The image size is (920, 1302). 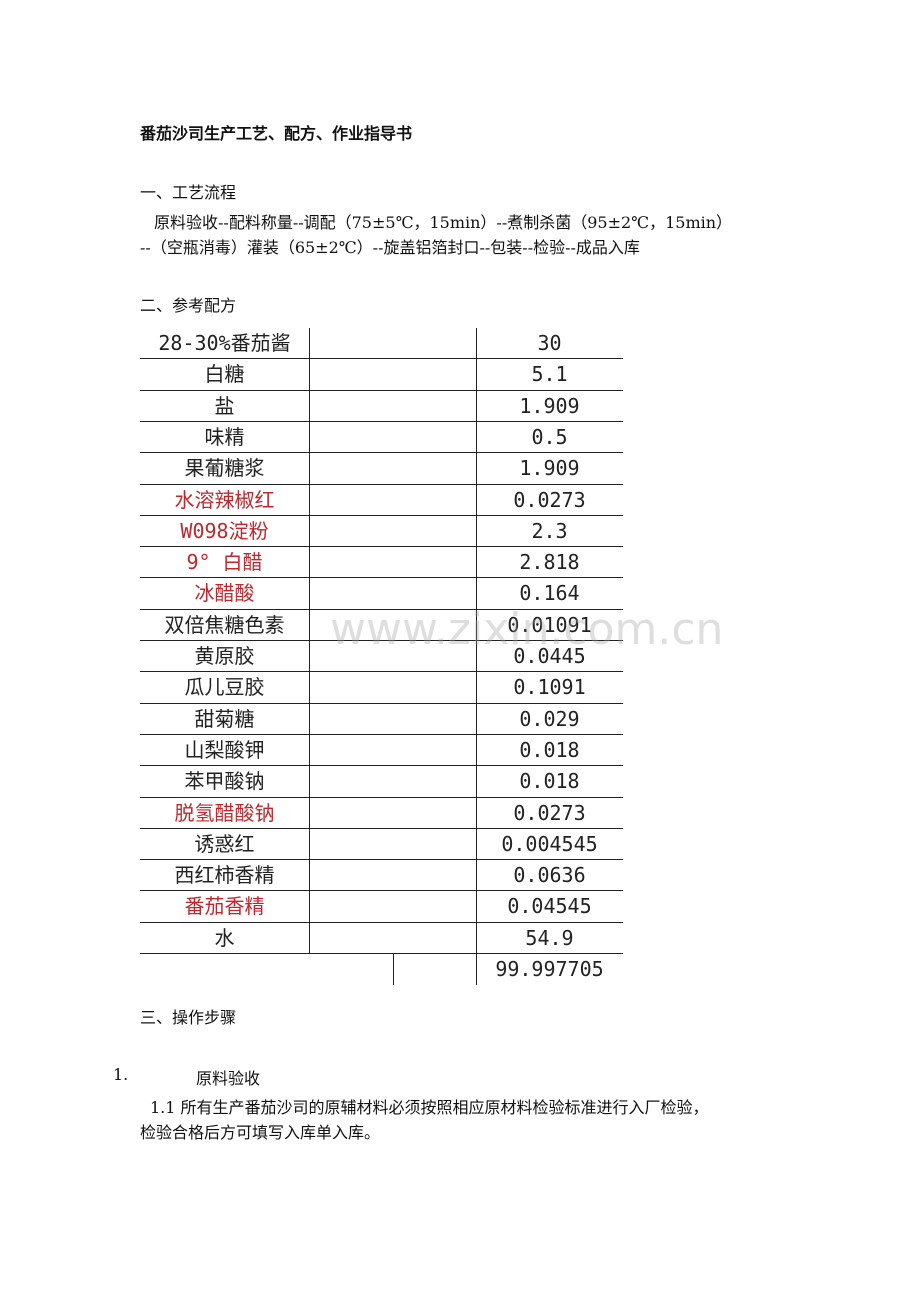 I want to click on cell-name: 水溶辣椒红, so click(x=224, y=499).